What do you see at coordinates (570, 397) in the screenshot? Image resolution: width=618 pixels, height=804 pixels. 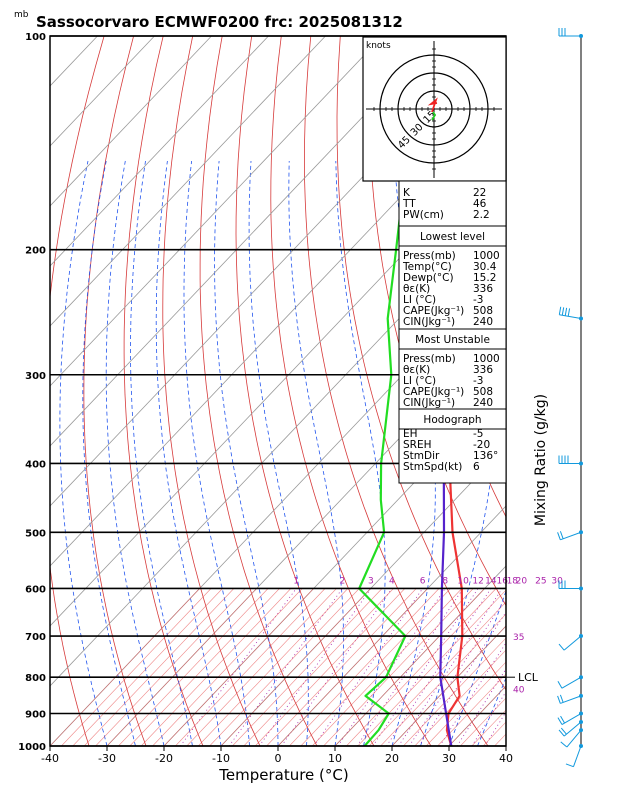 I see `wind-barb-column` at bounding box center [570, 397].